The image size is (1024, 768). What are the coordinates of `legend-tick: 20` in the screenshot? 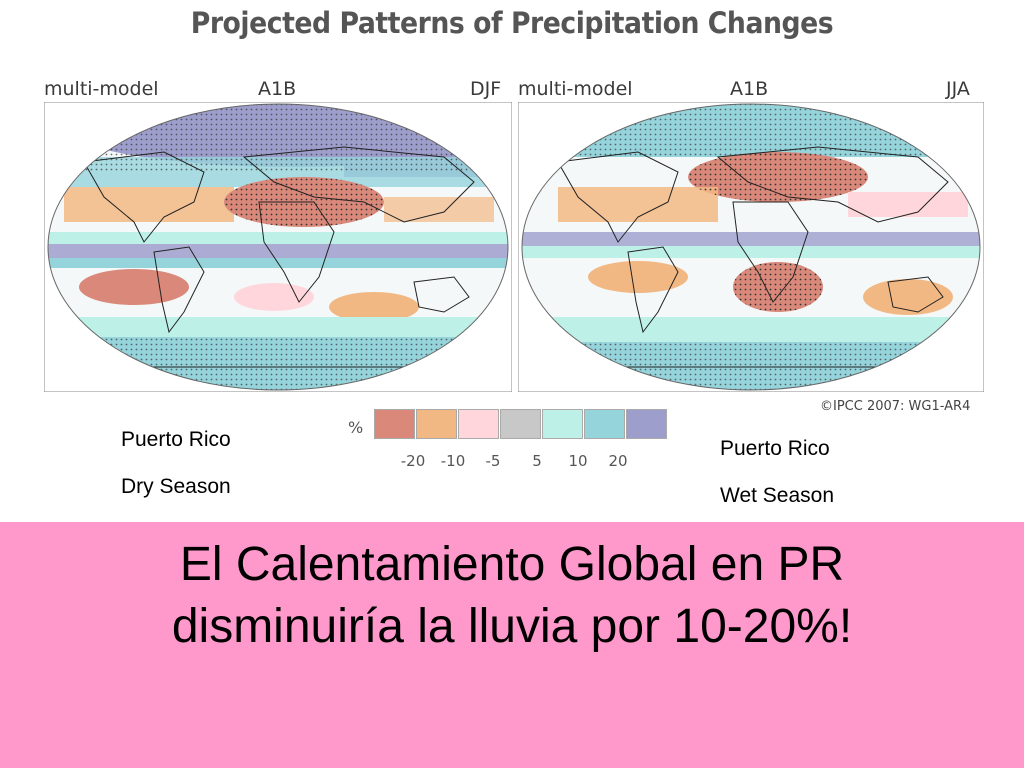 It's located at (618, 461).